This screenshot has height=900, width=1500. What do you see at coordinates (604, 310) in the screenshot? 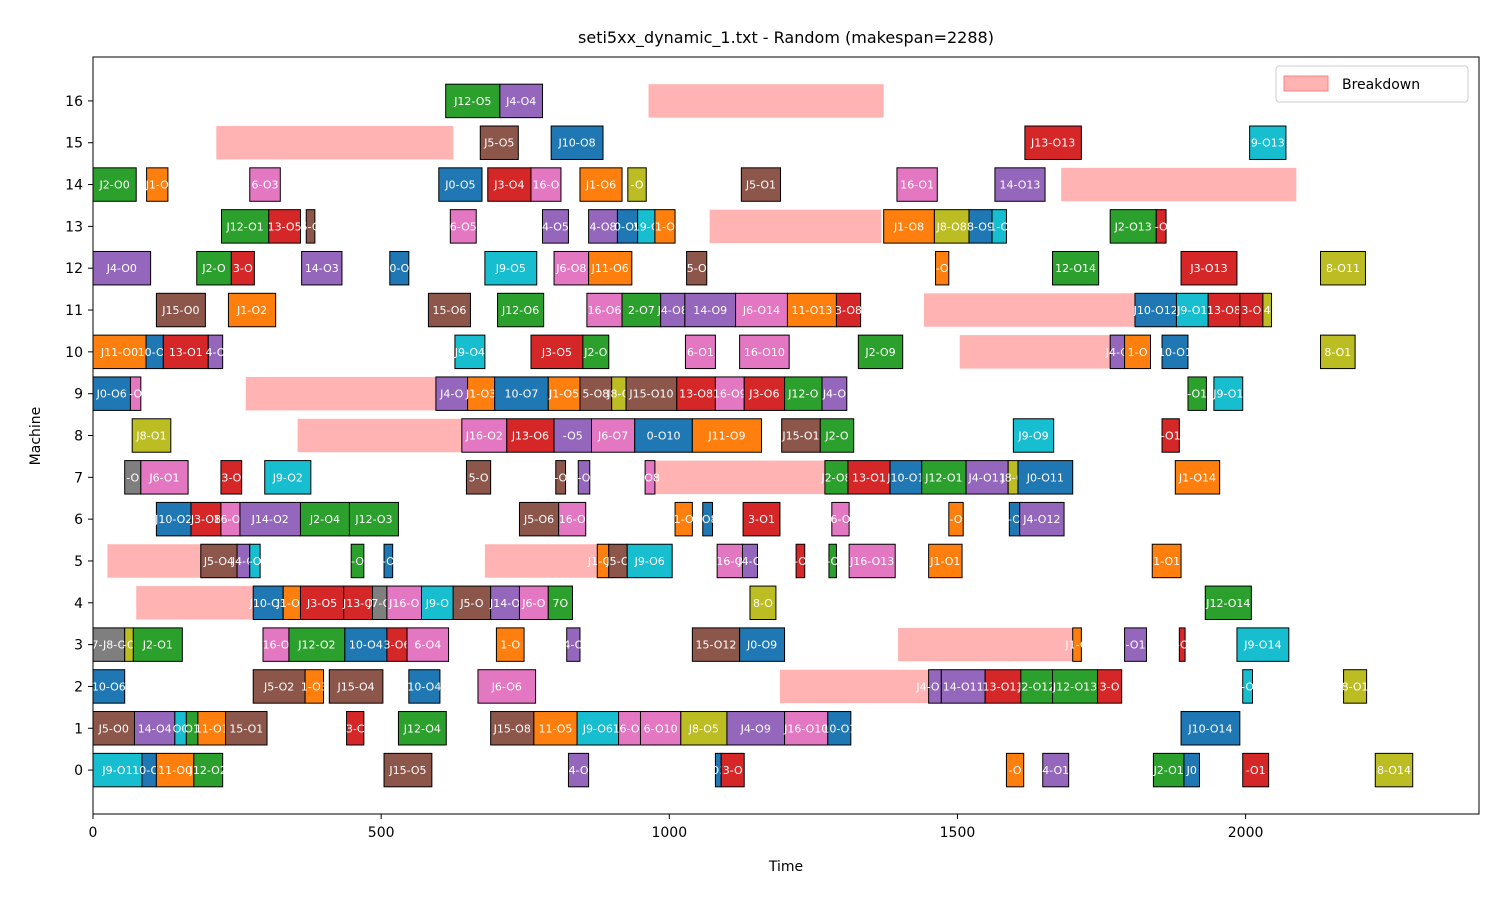
I see `operation-label: 16-O6` at bounding box center [604, 310].